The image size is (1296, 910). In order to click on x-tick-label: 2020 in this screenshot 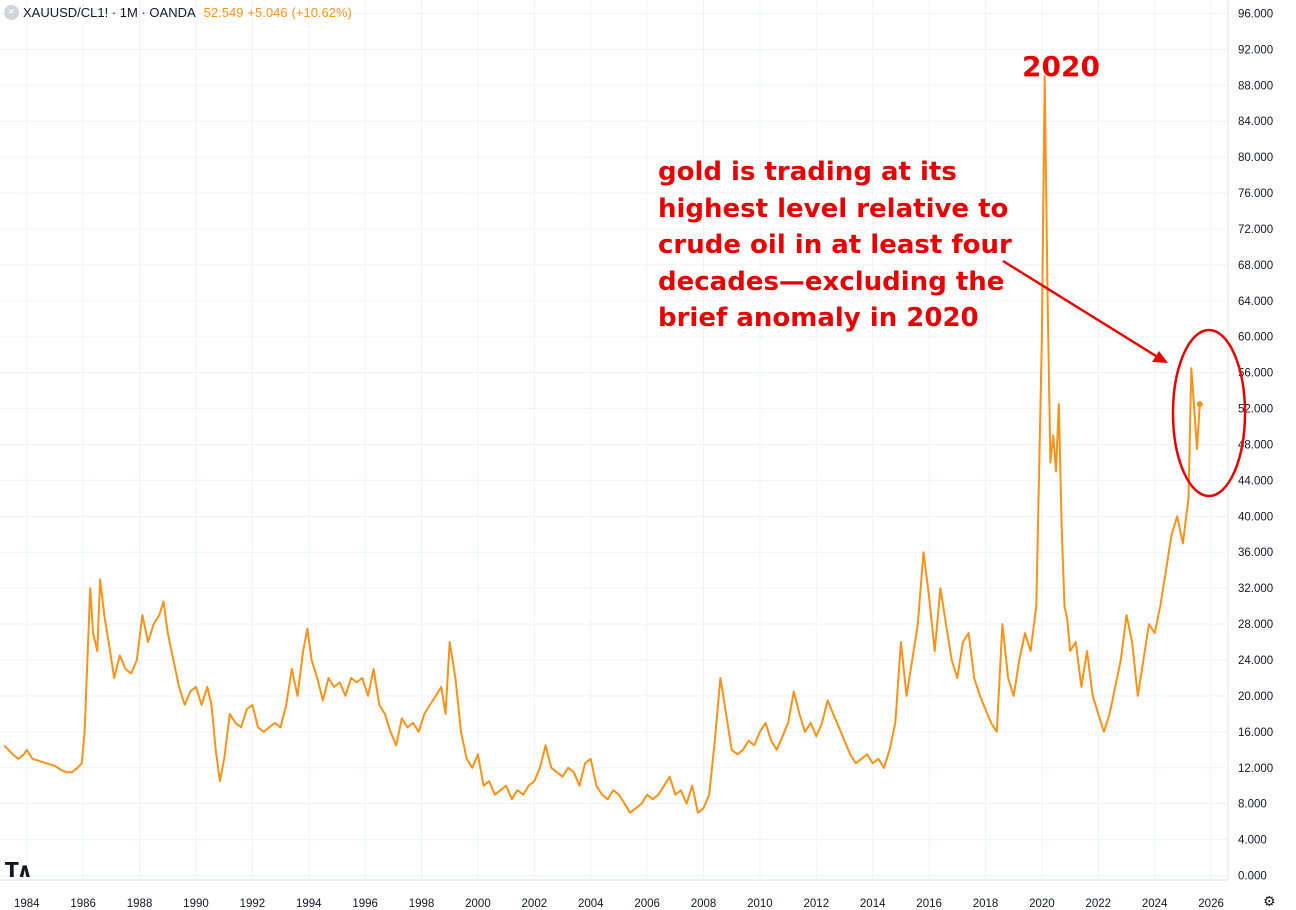, I will do `click(1042, 904)`.